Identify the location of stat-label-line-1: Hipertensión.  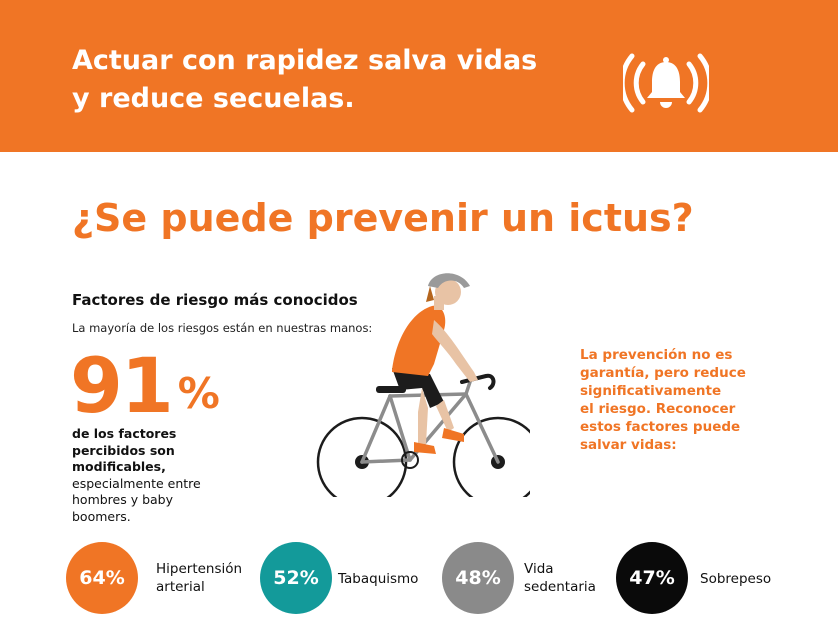
(199, 569).